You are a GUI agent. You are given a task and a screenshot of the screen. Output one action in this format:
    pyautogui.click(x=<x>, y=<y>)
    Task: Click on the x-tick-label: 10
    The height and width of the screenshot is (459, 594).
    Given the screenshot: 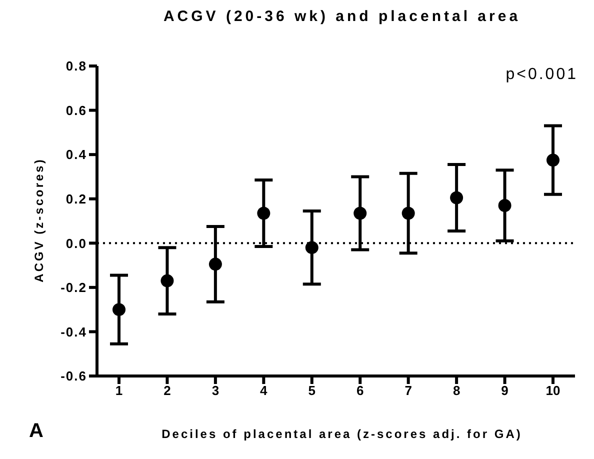 What is the action you would take?
    pyautogui.click(x=553, y=390)
    